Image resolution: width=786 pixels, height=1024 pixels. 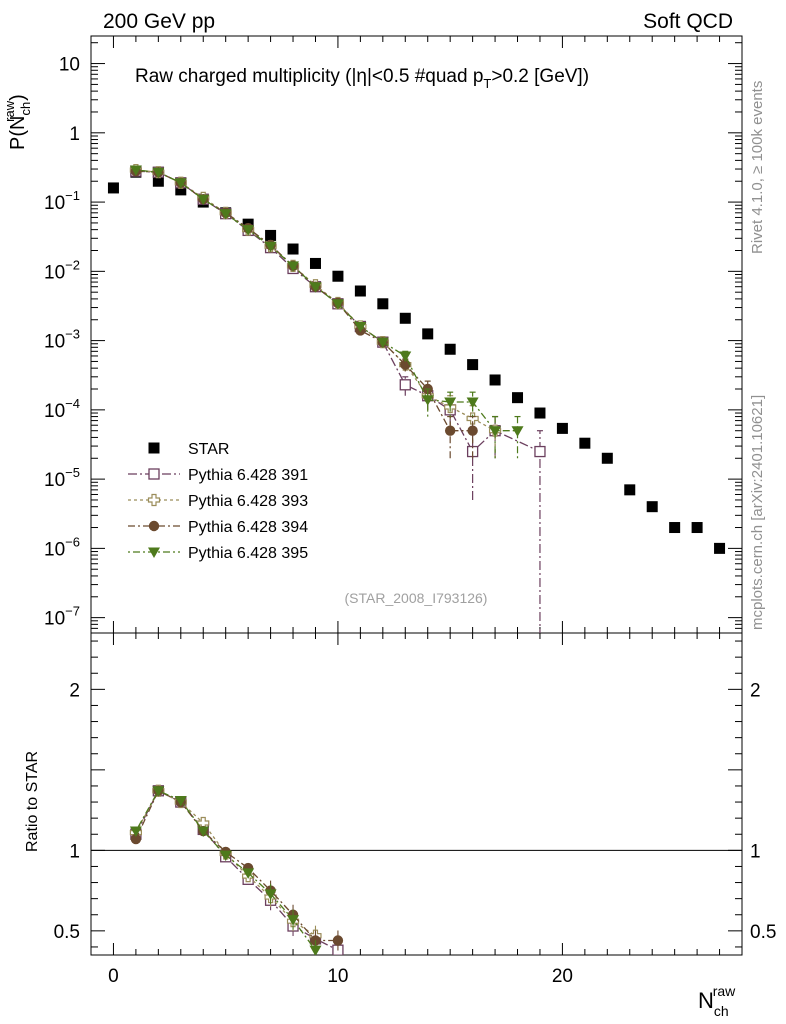 What do you see at coordinates (315, 300) in the screenshot?
I see `series-line-p393` at bounding box center [315, 300].